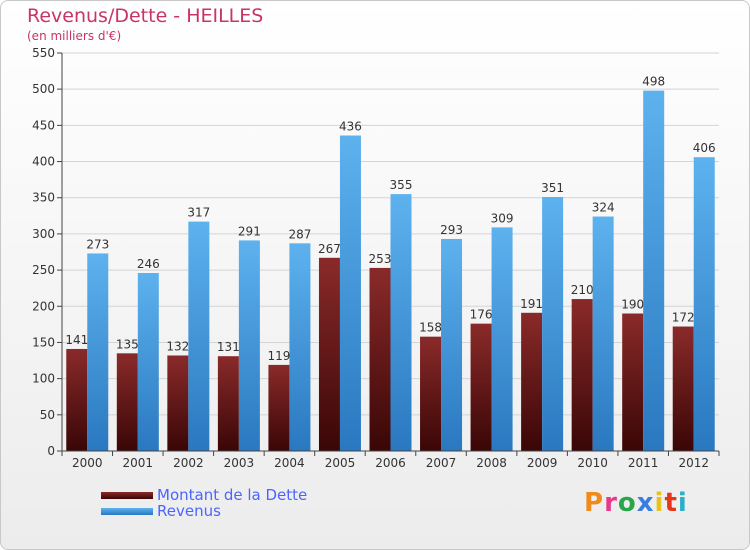  I want to click on x-tick-label: 2010, so click(592, 463).